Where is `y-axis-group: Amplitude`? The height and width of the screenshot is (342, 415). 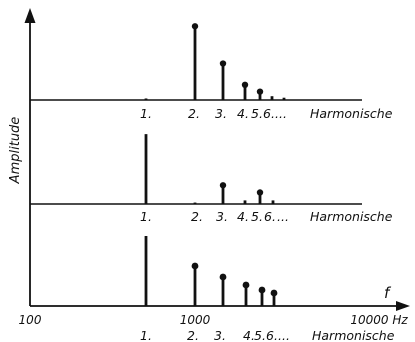
y-axis-group: Amplitude is located at coordinates (22, 157).